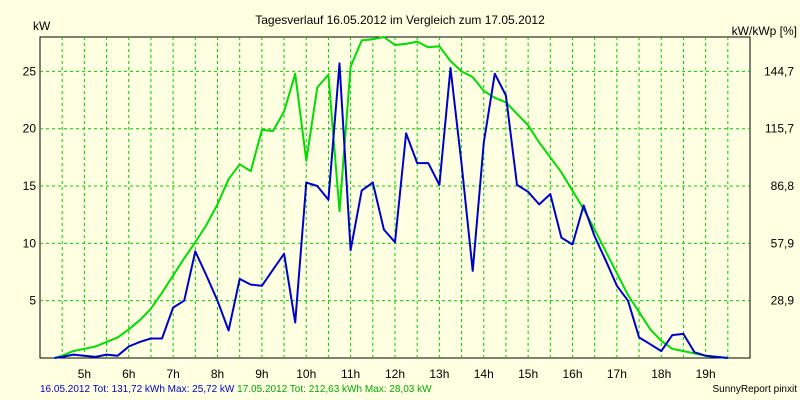 This screenshot has width=800, height=400. Describe the element at coordinates (764, 31) in the screenshot. I see `y-axis-right-label: kW/kWp [%]` at that location.